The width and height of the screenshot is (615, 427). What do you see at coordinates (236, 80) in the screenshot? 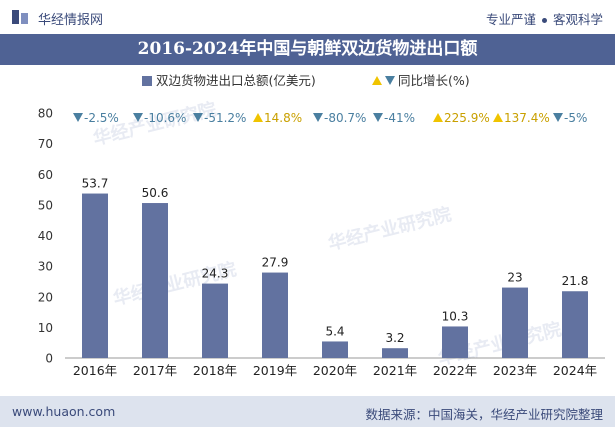
I see `legend-bar-label: 双边货物进出口总额(亿美元)` at bounding box center [236, 80].